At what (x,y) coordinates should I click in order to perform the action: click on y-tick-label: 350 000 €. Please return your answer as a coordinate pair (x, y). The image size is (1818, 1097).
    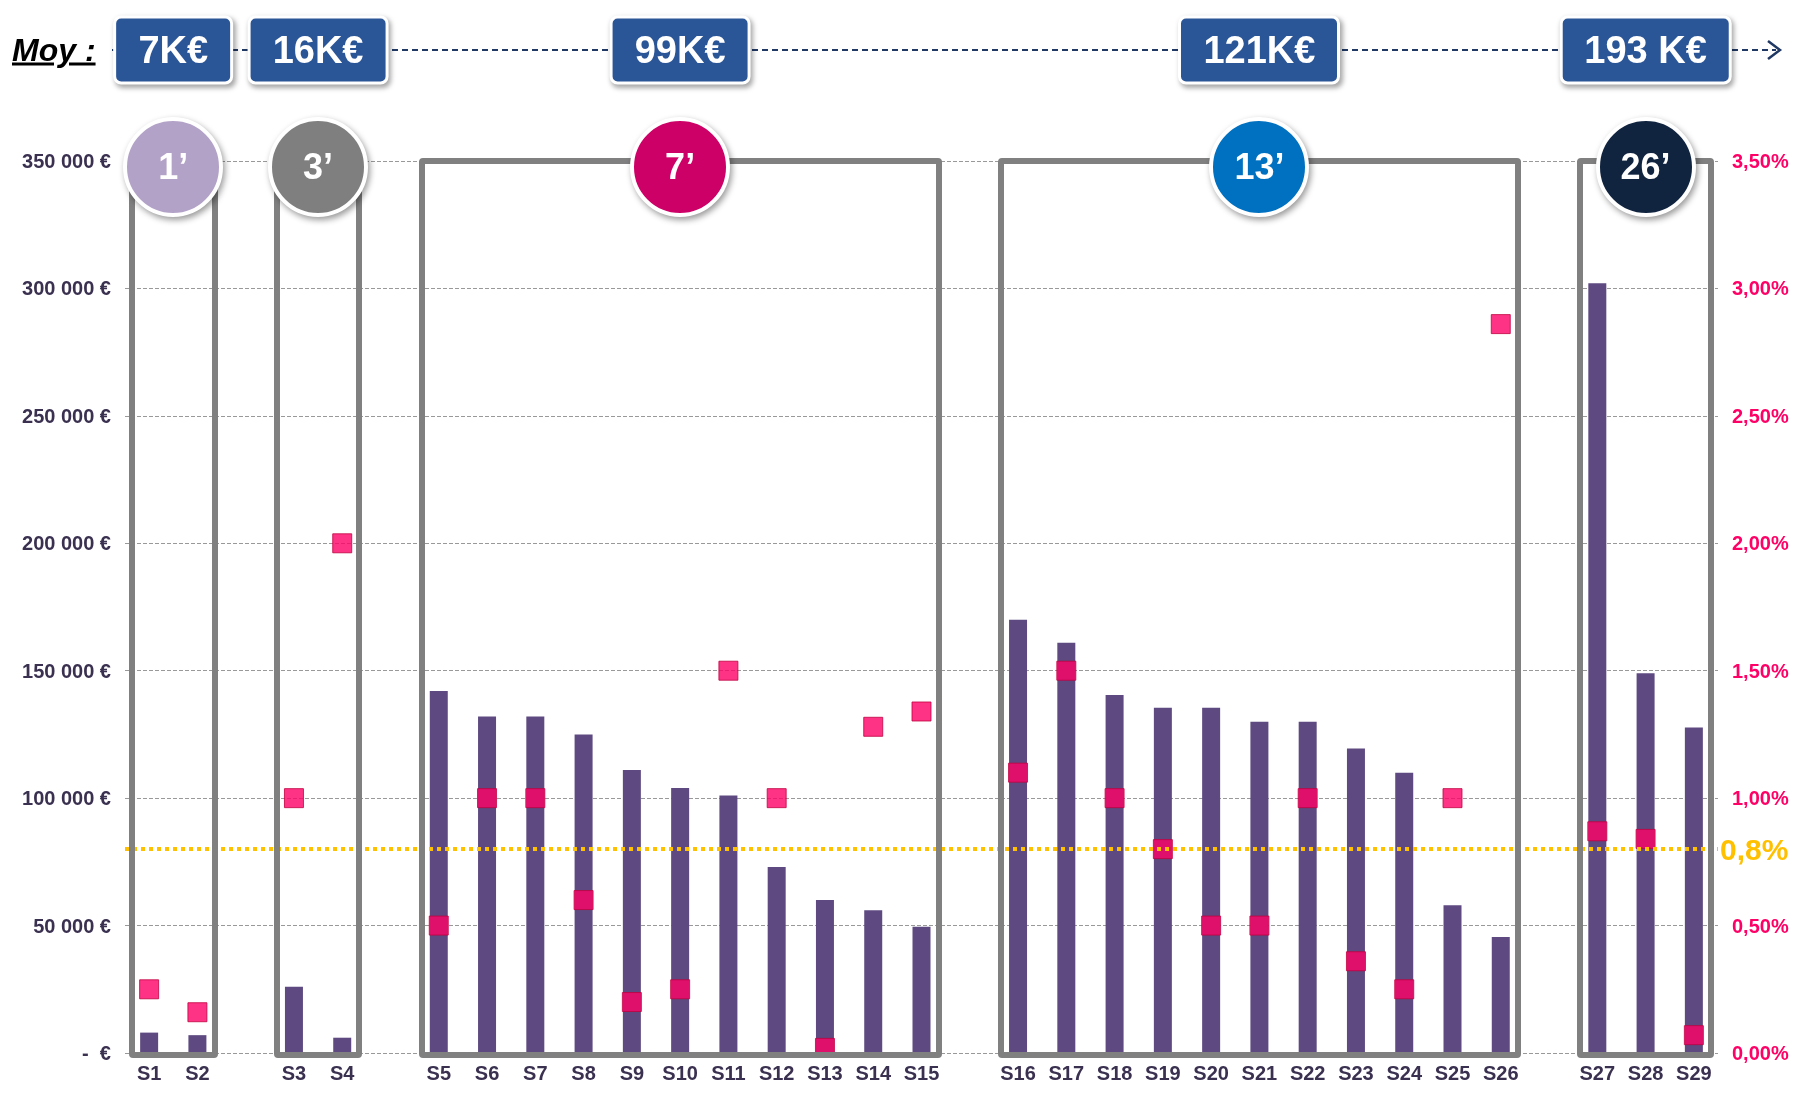
    Looking at the image, I should click on (66, 161).